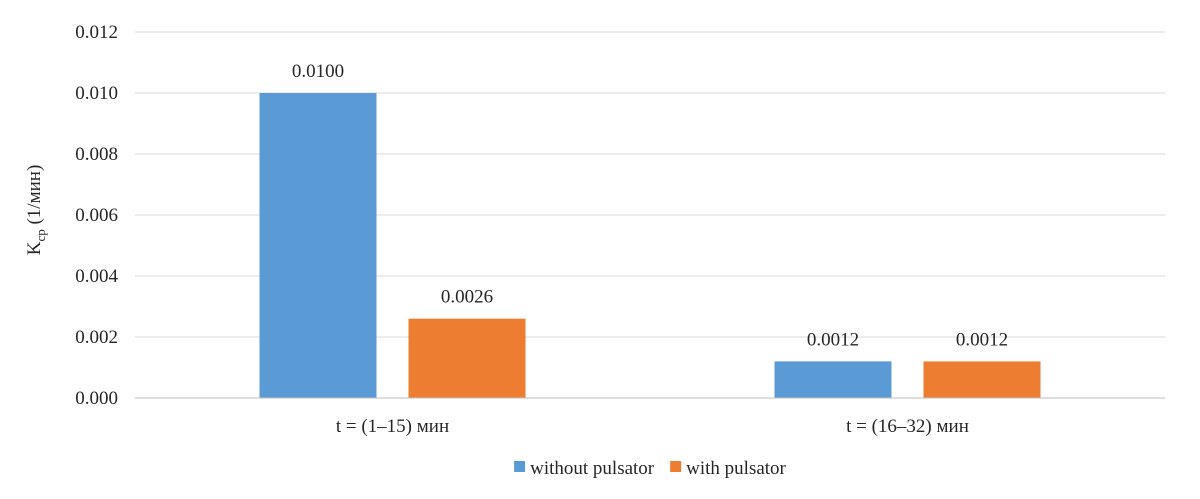 The height and width of the screenshot is (499, 1200). What do you see at coordinates (318, 71) in the screenshot?
I see `data-label: 0.0100` at bounding box center [318, 71].